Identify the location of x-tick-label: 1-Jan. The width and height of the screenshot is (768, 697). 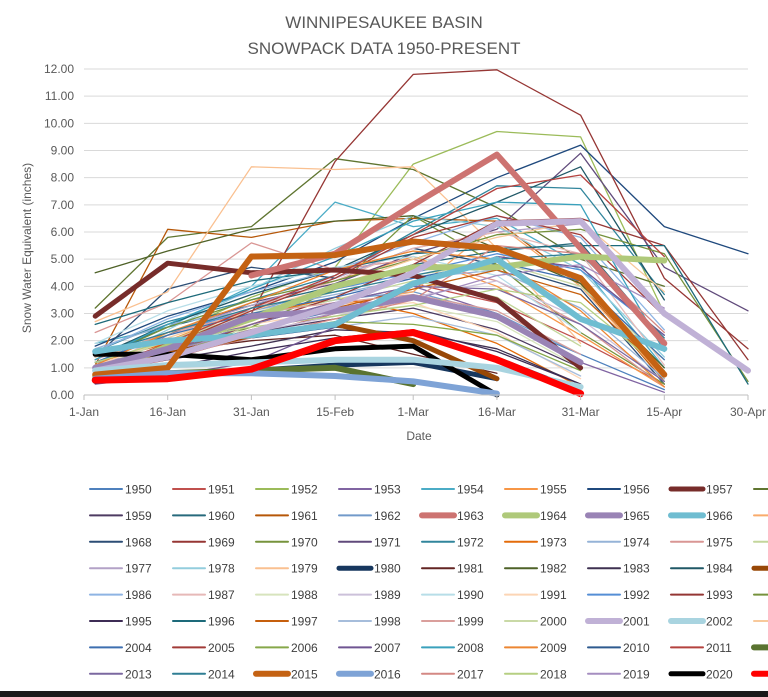
(84, 412).